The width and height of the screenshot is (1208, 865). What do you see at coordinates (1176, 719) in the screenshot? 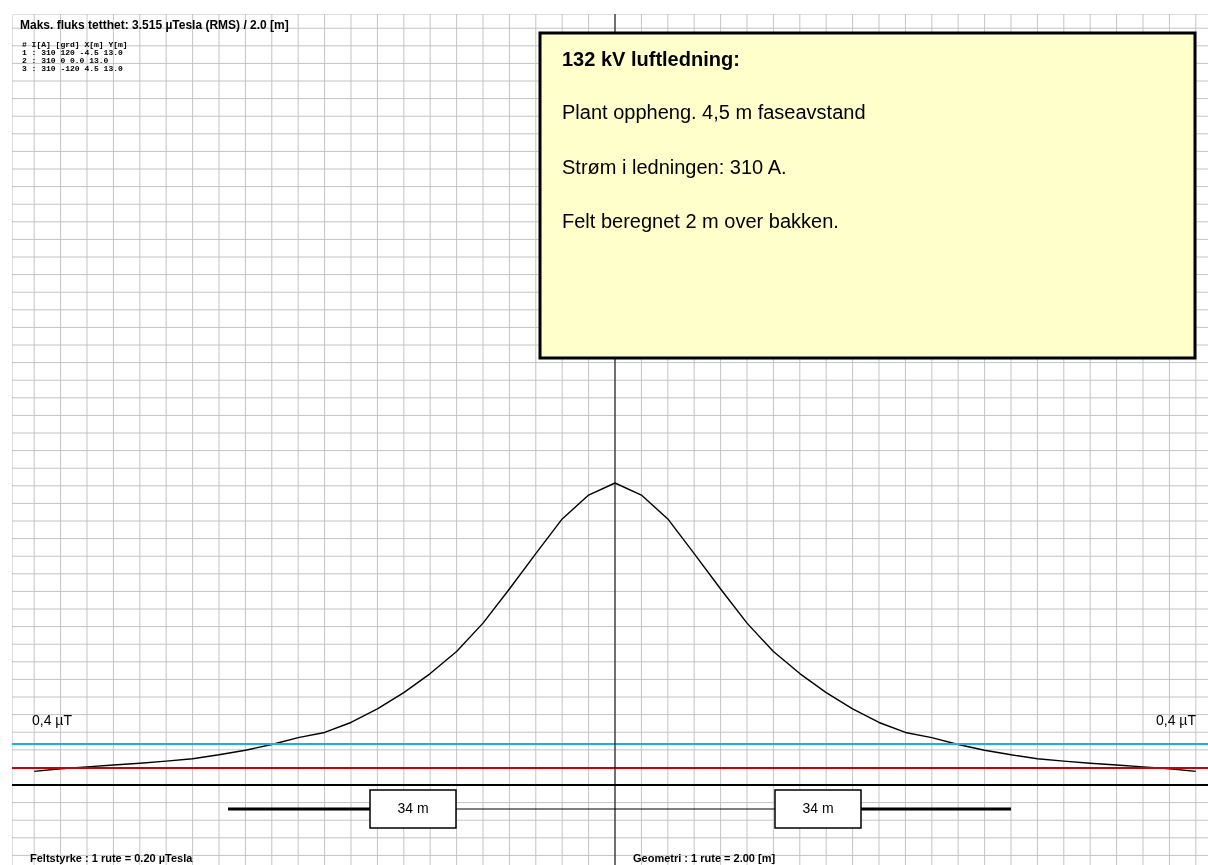
I see `text: 0,4 µT` at bounding box center [1176, 719].